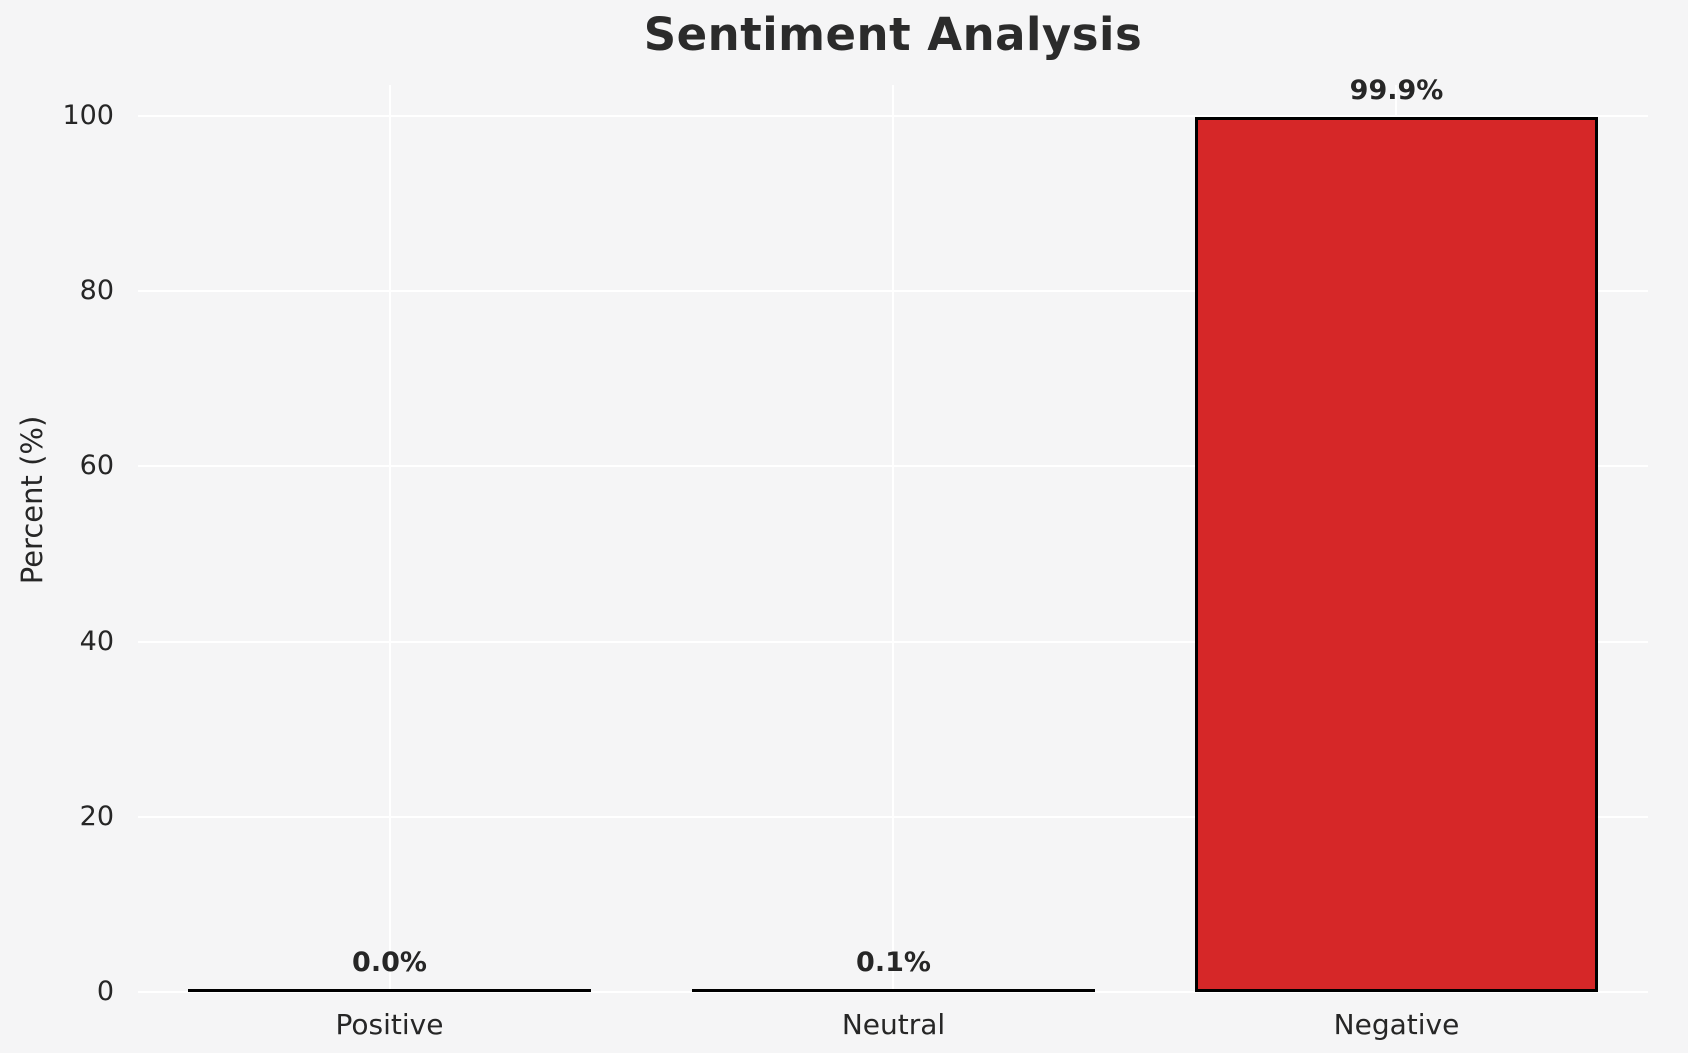 This screenshot has width=1688, height=1053. Describe the element at coordinates (105, 991) in the screenshot. I see `y-tick-label: 0` at that location.